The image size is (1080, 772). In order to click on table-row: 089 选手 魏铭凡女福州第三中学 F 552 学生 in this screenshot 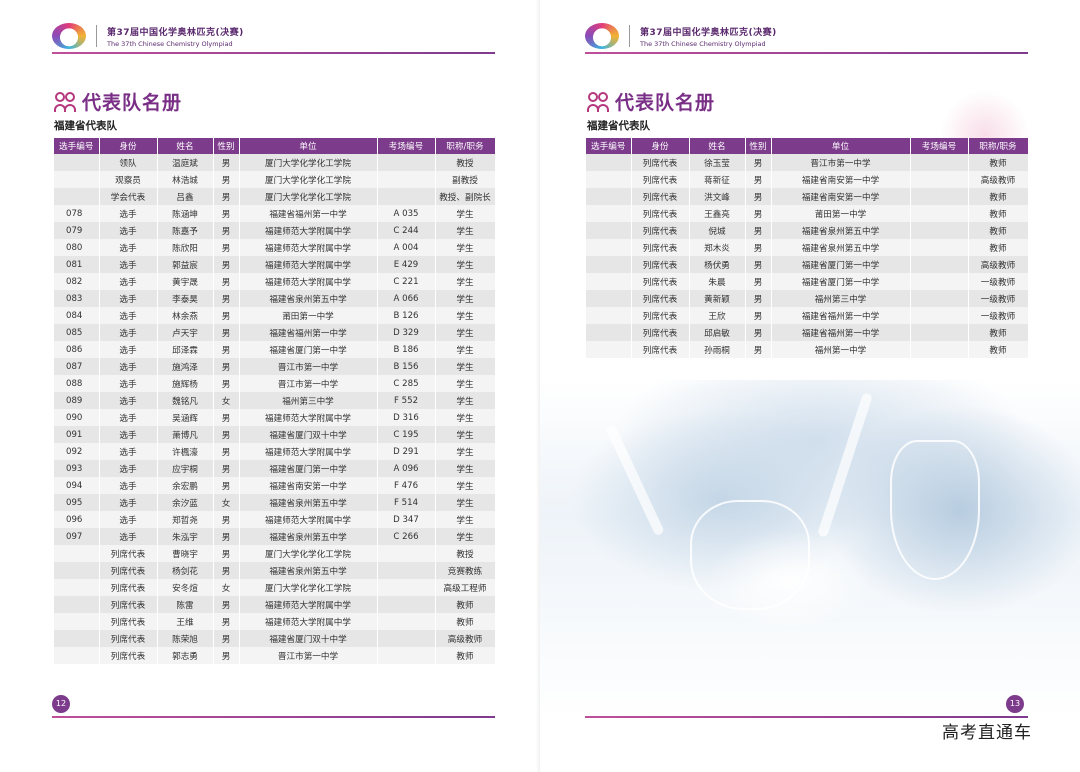, I will do `click(275, 400)`.